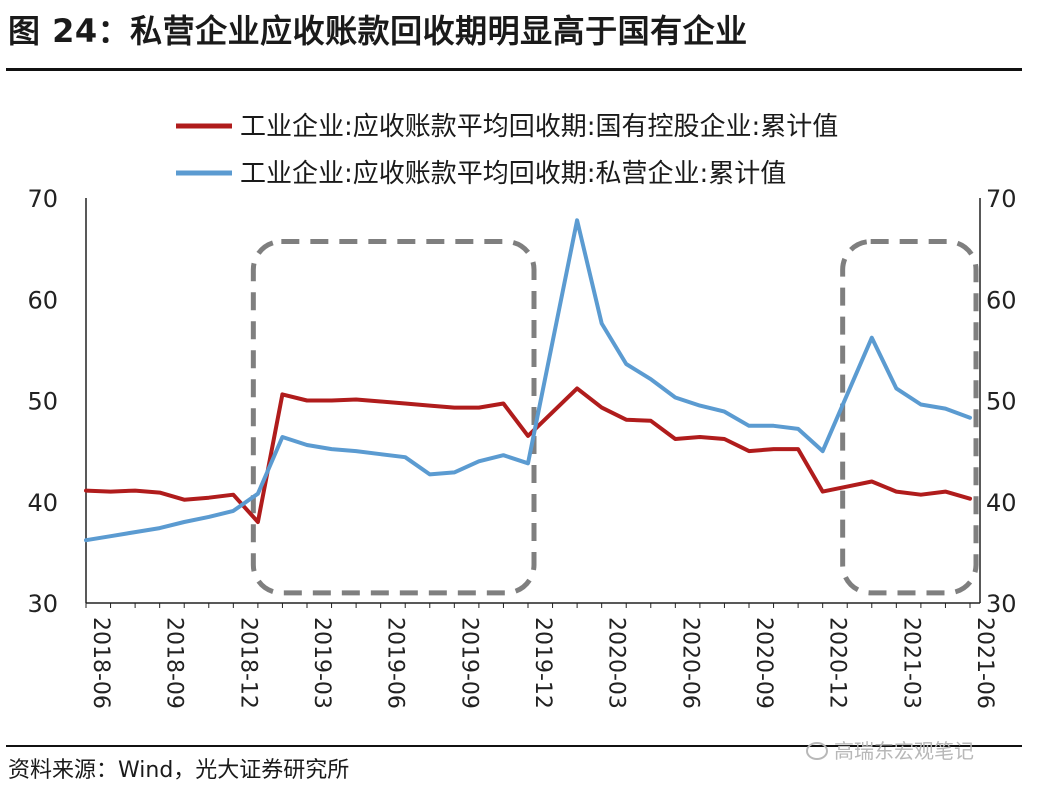  I want to click on x-tick-label: 2019-12, so click(542, 663).